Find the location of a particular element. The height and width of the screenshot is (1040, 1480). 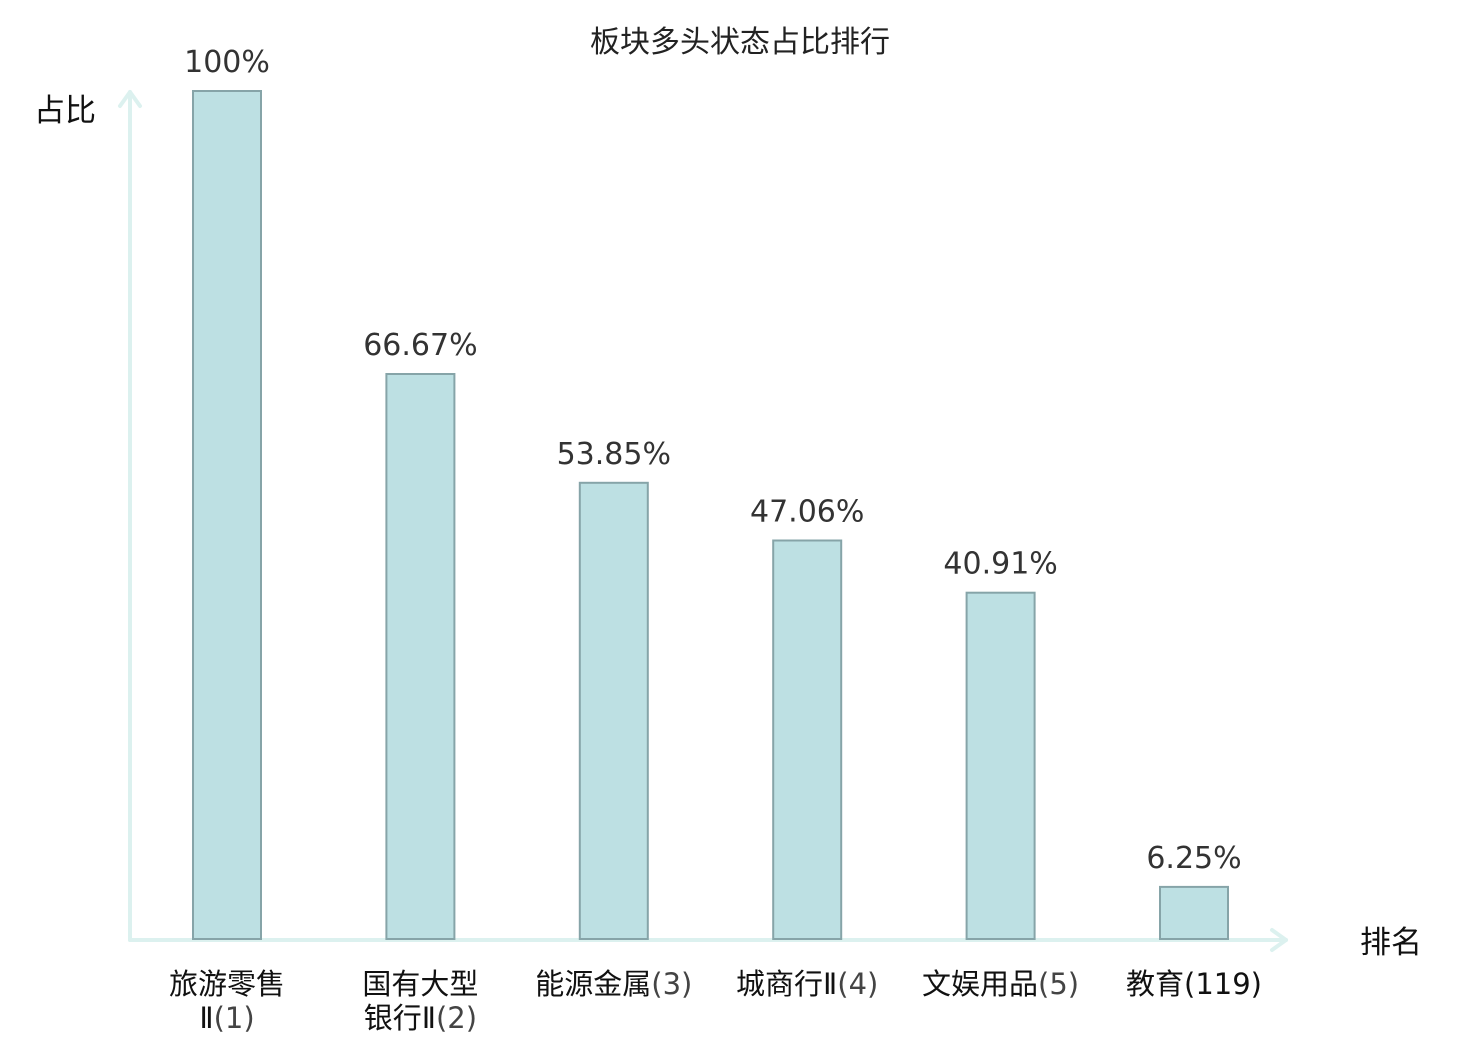

category-rank: (3) is located at coordinates (671, 984).